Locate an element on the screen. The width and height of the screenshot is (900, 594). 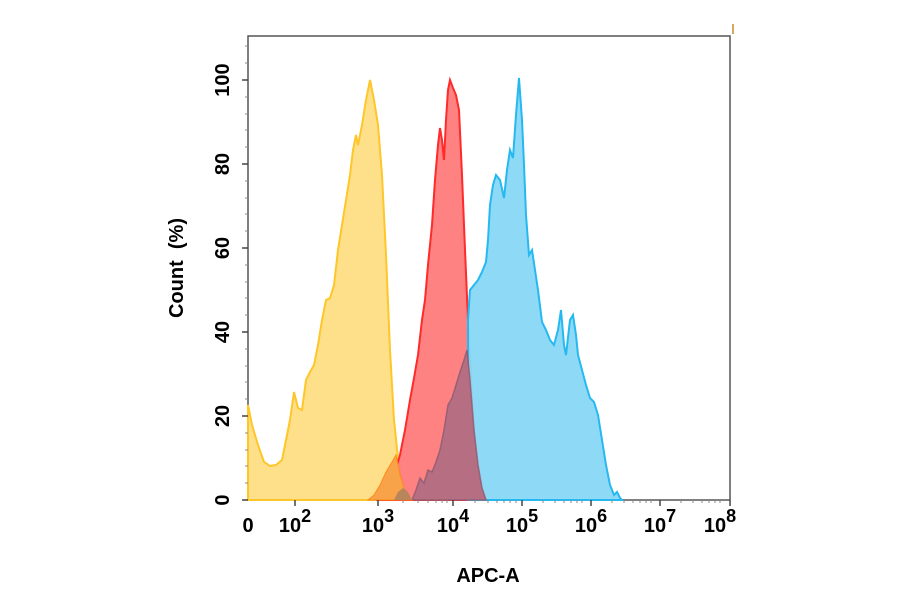
x-tick-1e7: 10⁷ is located at coordinates (660, 521).